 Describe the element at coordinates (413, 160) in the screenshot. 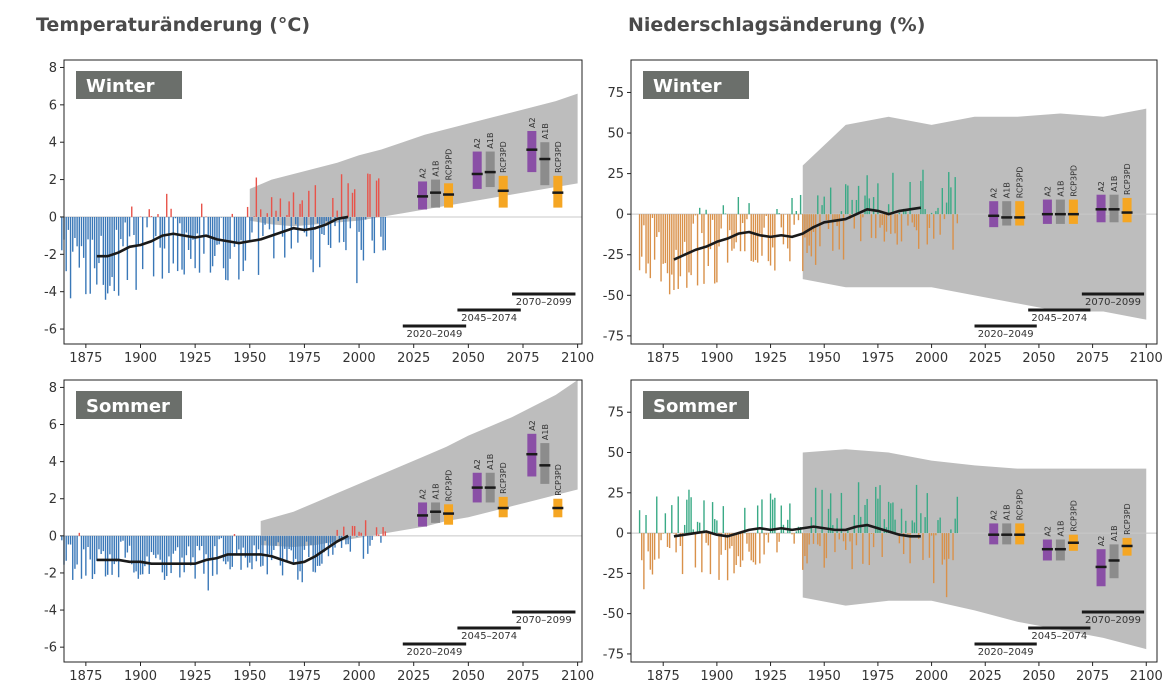

I see `uncertainty-band` at that location.